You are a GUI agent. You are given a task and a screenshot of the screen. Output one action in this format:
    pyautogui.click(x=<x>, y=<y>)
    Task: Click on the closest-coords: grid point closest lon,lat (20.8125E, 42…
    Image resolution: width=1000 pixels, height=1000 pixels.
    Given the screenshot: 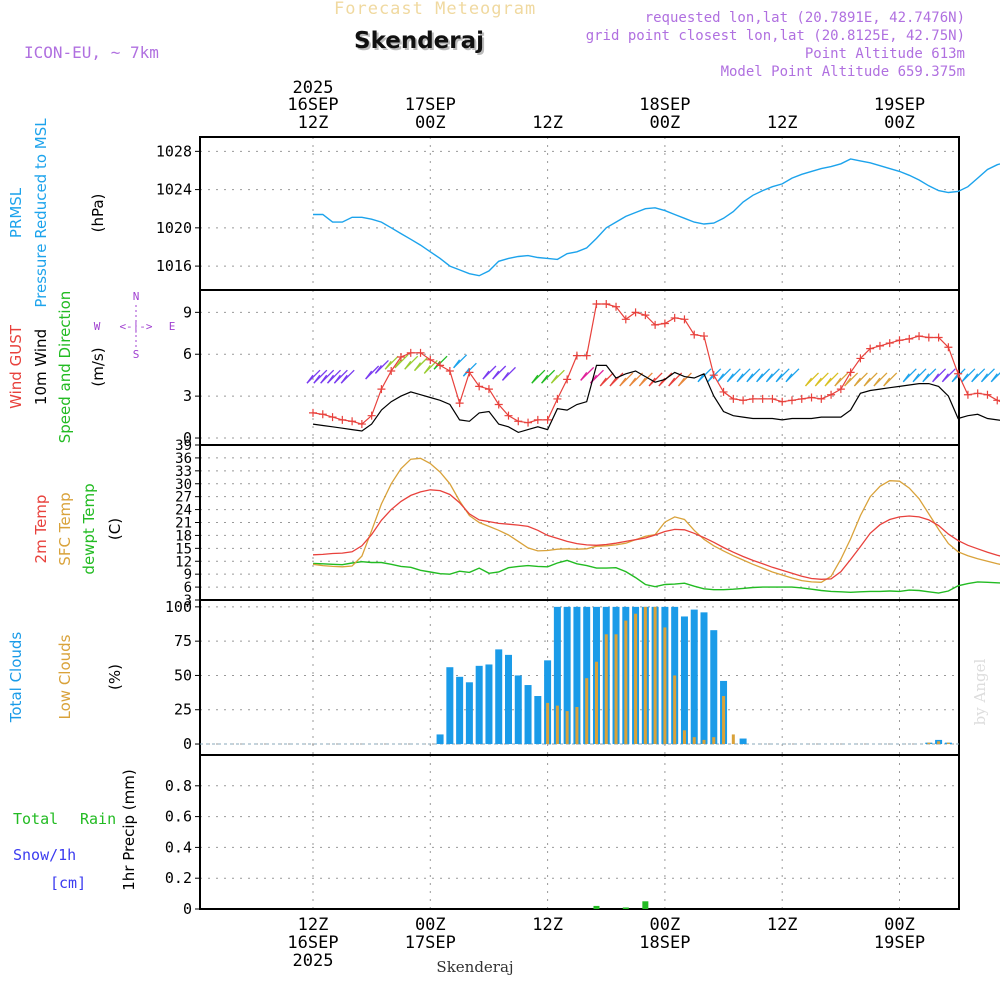 What is the action you would take?
    pyautogui.click(x=775, y=36)
    